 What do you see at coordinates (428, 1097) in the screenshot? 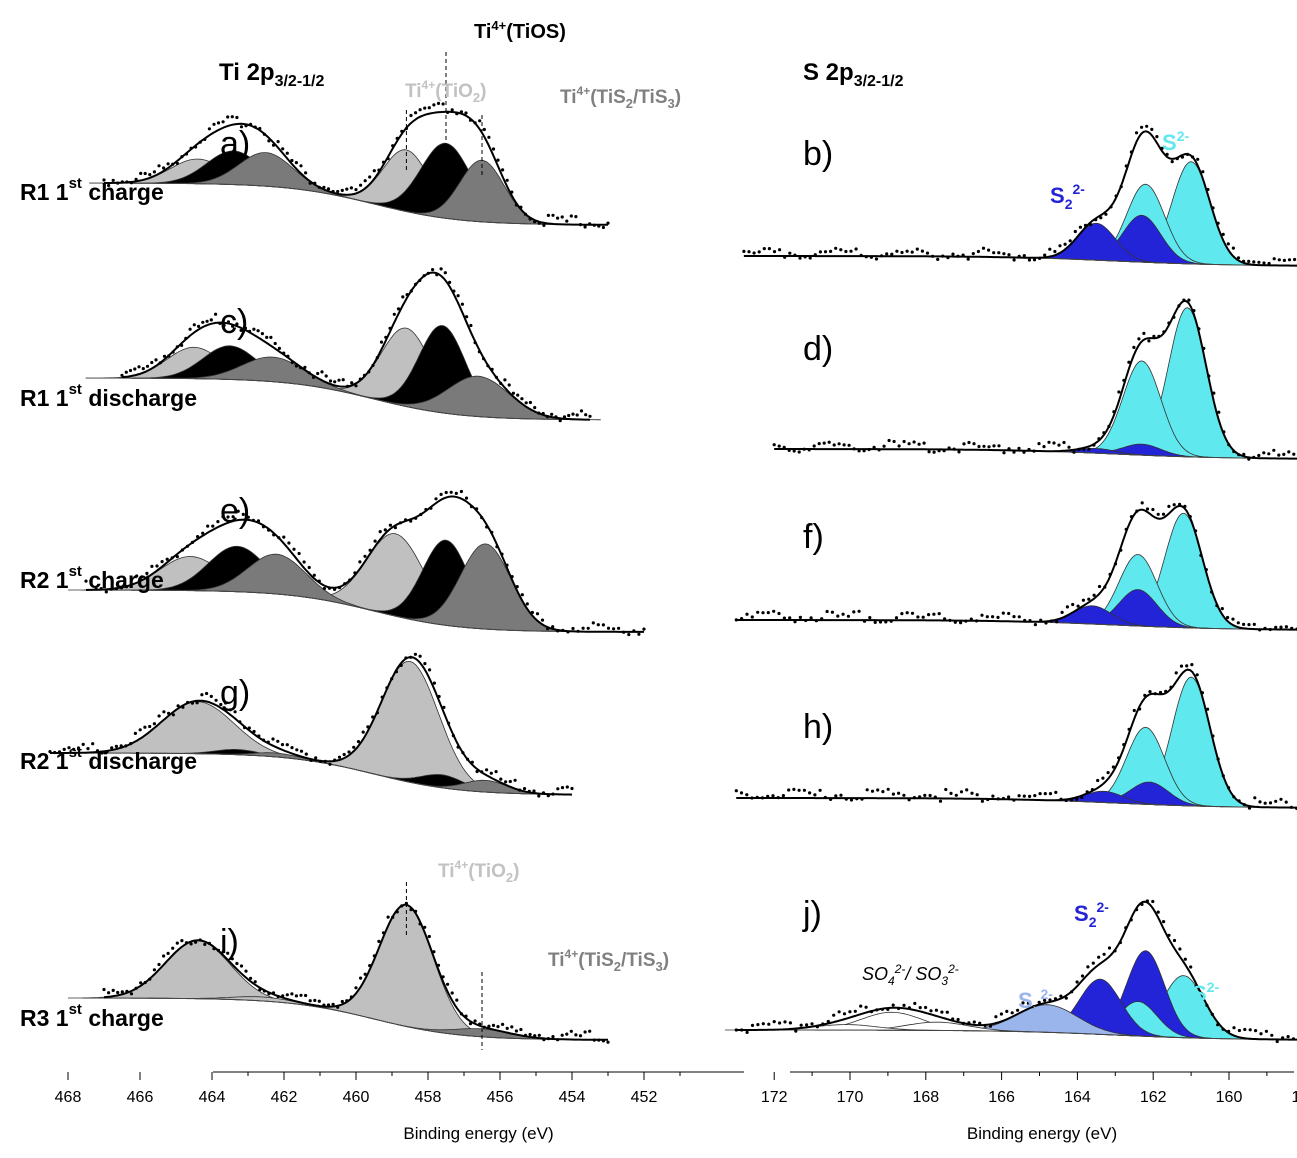
I see `tick-label: 458` at bounding box center [428, 1097].